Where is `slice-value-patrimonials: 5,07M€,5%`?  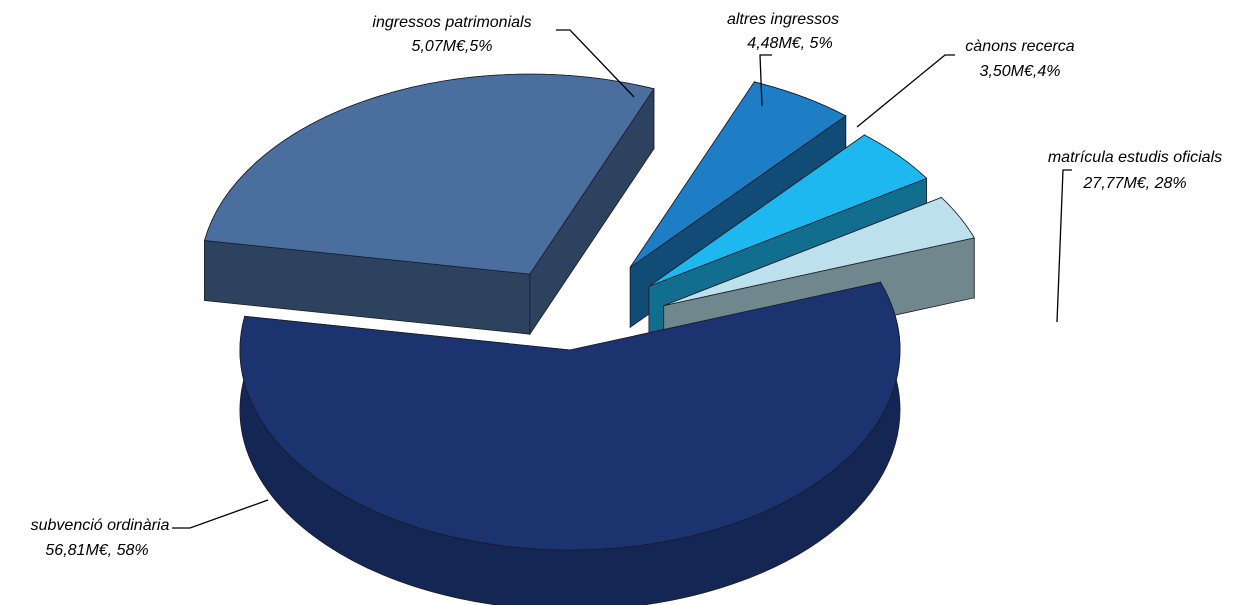 slice-value-patrimonials: 5,07M€,5% is located at coordinates (452, 46).